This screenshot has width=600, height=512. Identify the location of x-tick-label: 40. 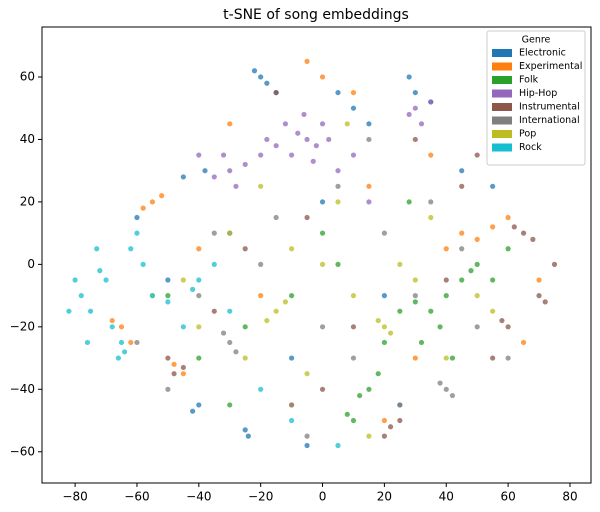
(446, 497).